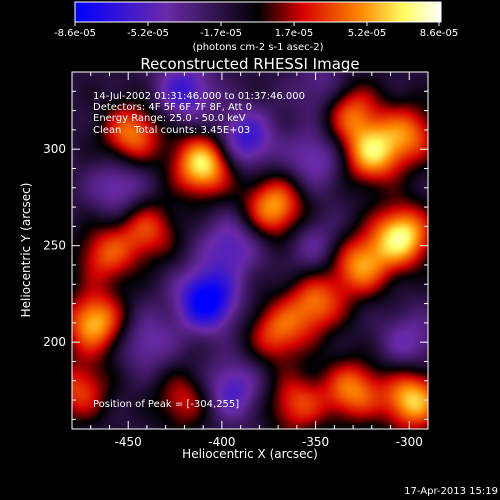 This screenshot has width=500, height=500. Describe the element at coordinates (169, 118) in the screenshot. I see `energy-range-label: Energy Range: 25.0 - 50.0 keV` at that location.